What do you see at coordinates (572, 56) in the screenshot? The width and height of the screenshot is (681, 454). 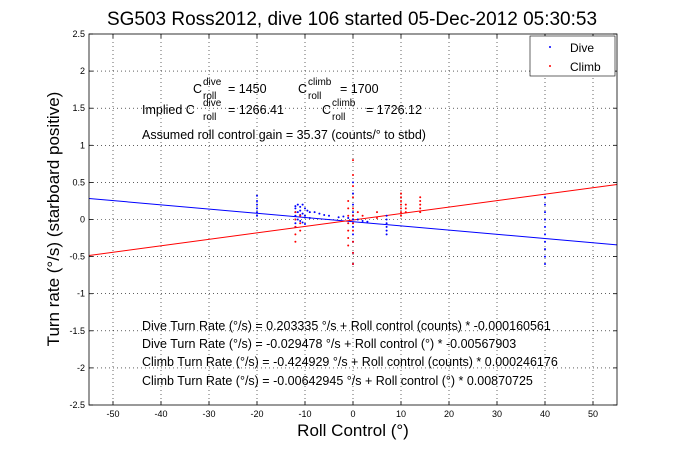 I see `legend: Dive Climb` at bounding box center [572, 56].